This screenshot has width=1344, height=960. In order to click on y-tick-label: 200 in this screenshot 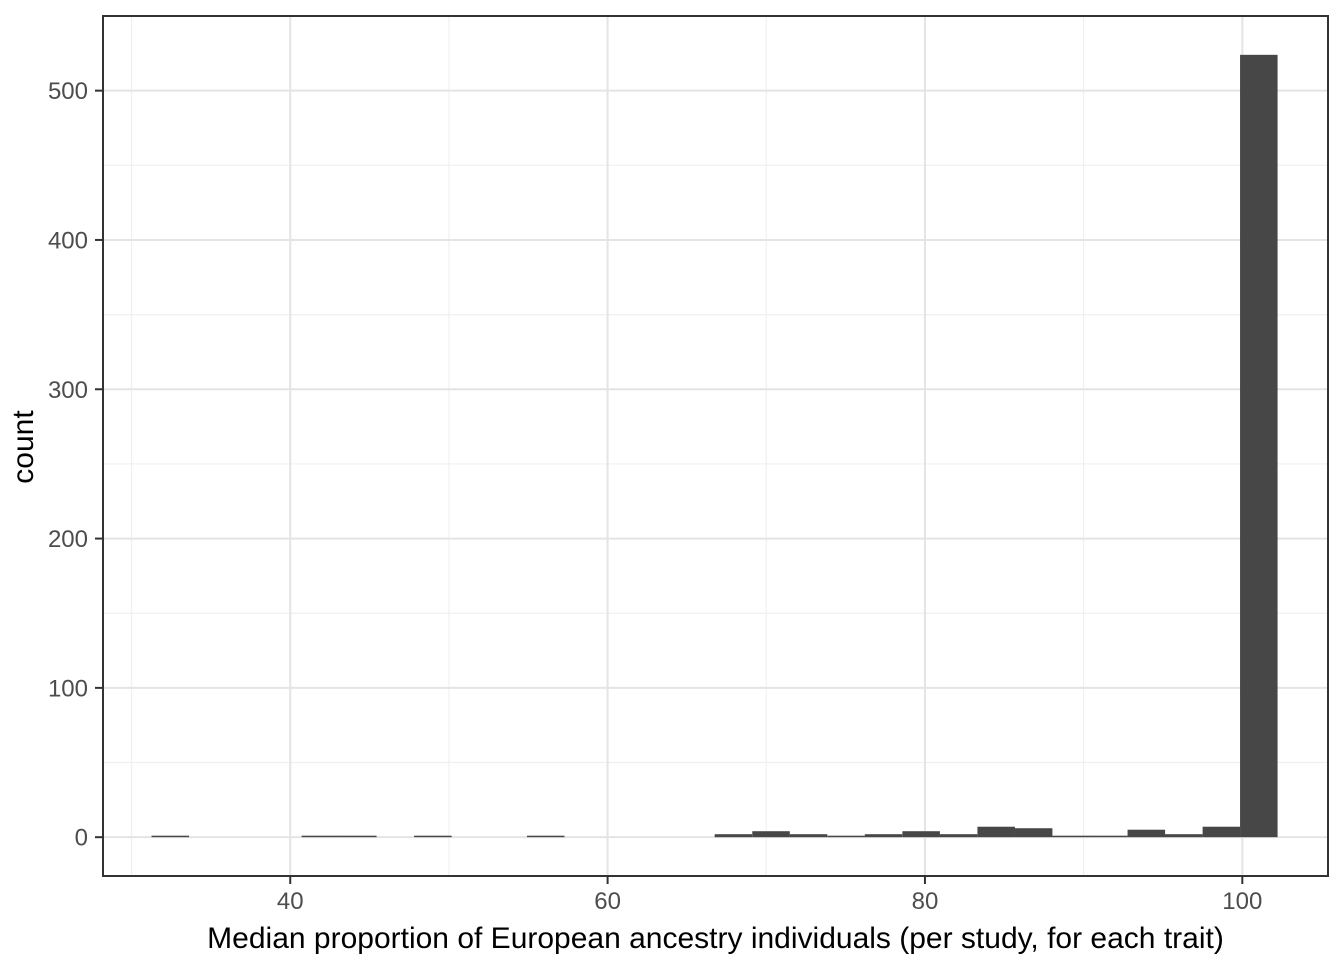, I will do `click(68, 539)`.